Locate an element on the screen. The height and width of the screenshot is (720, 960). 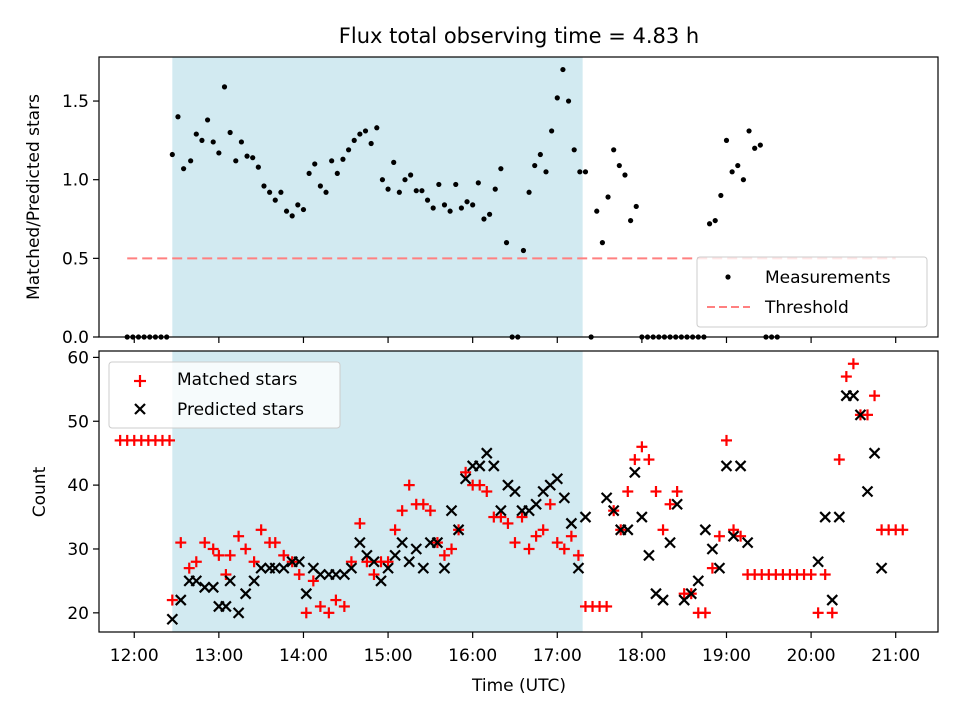
bottom-y-tick-label: 60 is located at coordinates (78, 358).